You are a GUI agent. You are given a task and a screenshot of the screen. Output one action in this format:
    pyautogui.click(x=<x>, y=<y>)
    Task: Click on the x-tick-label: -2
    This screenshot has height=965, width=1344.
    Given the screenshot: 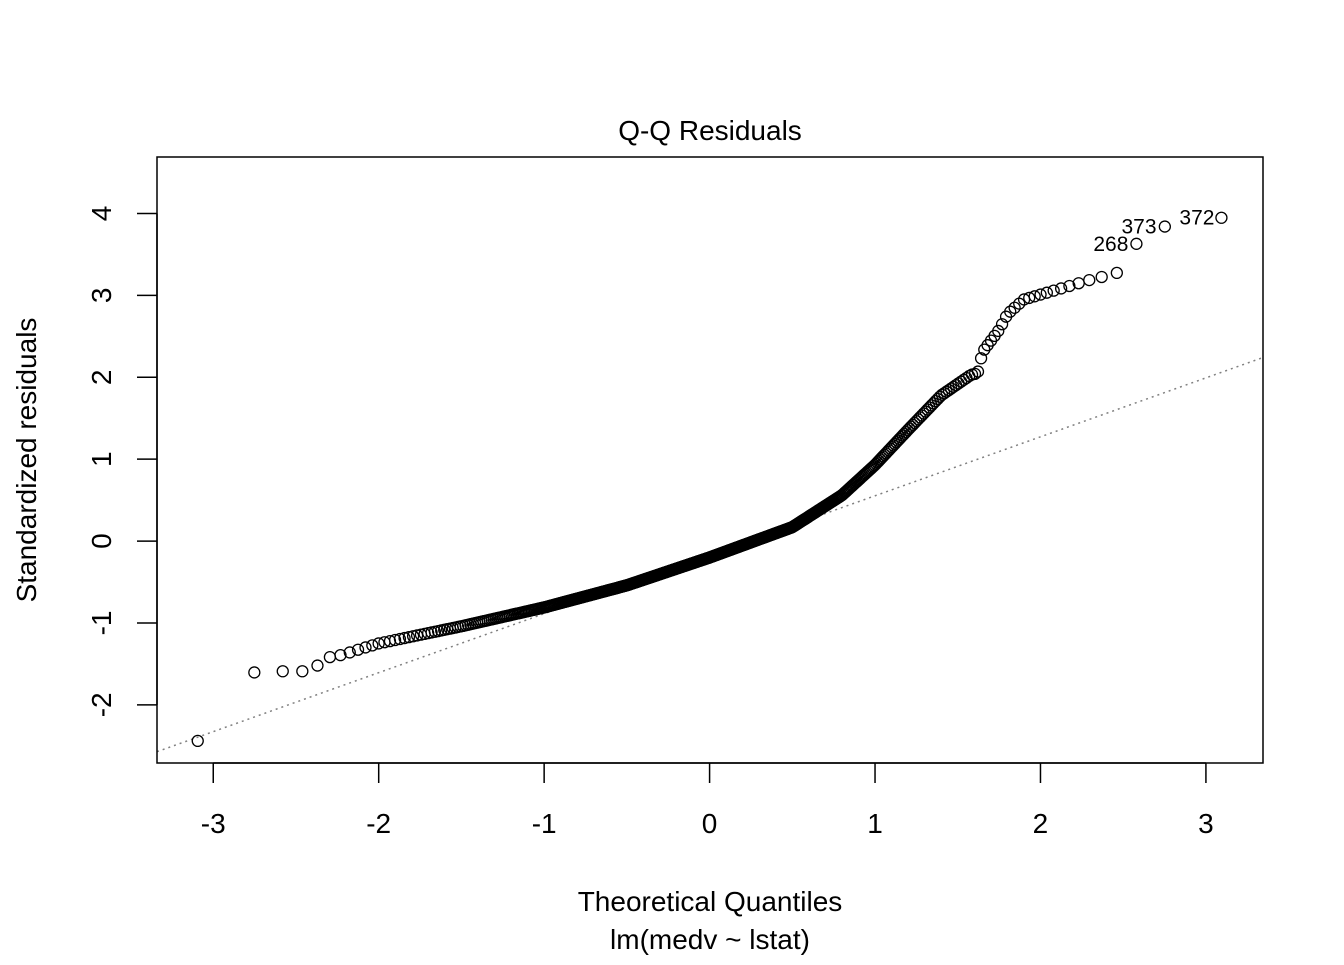 What is the action you would take?
    pyautogui.click(x=378, y=823)
    